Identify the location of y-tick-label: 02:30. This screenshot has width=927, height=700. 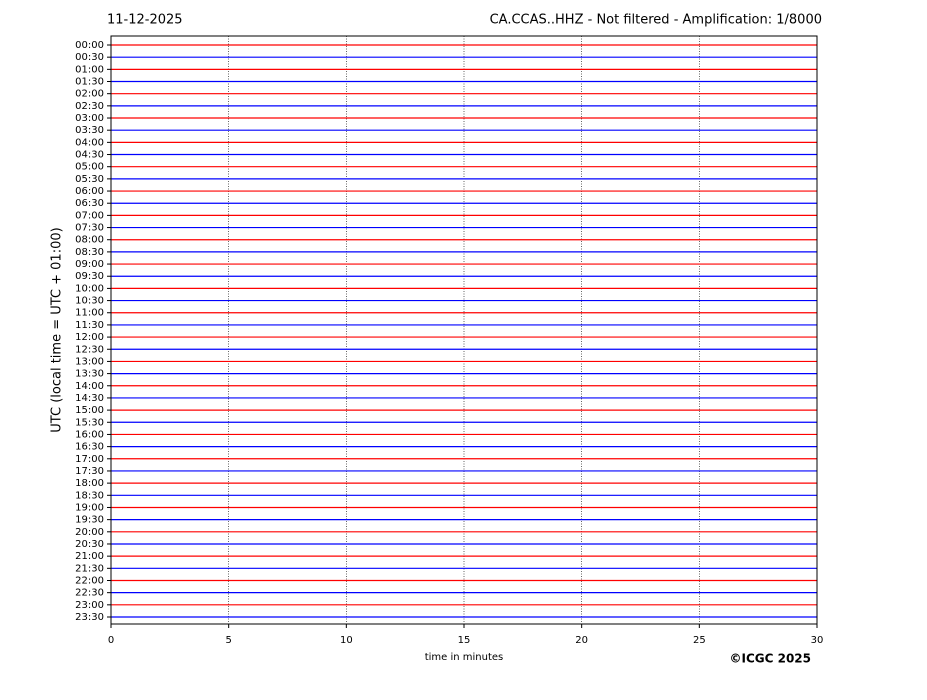
(89, 106).